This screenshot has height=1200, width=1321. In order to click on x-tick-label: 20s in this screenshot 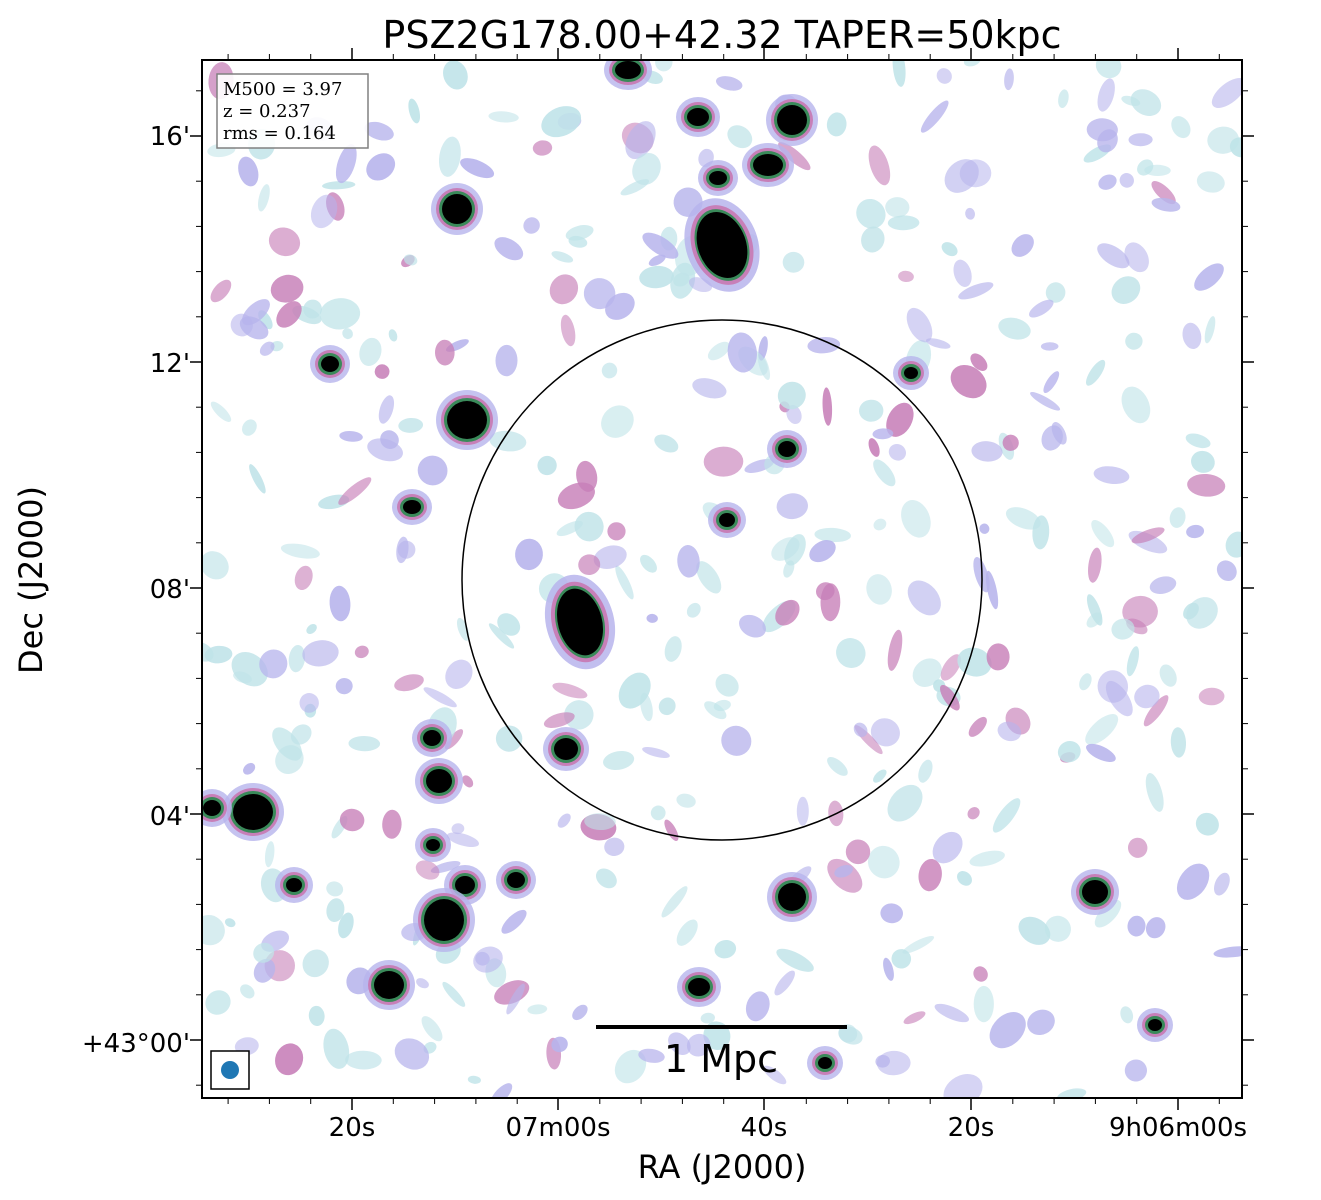, I will do `click(352, 1128)`.